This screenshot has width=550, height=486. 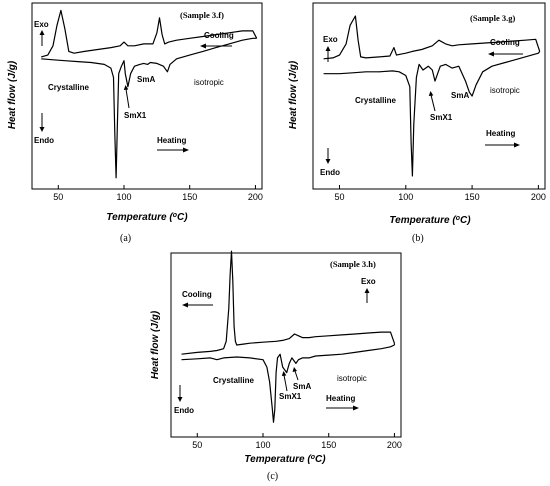 I want to click on cooling-curve-a, so click(x=149, y=33).